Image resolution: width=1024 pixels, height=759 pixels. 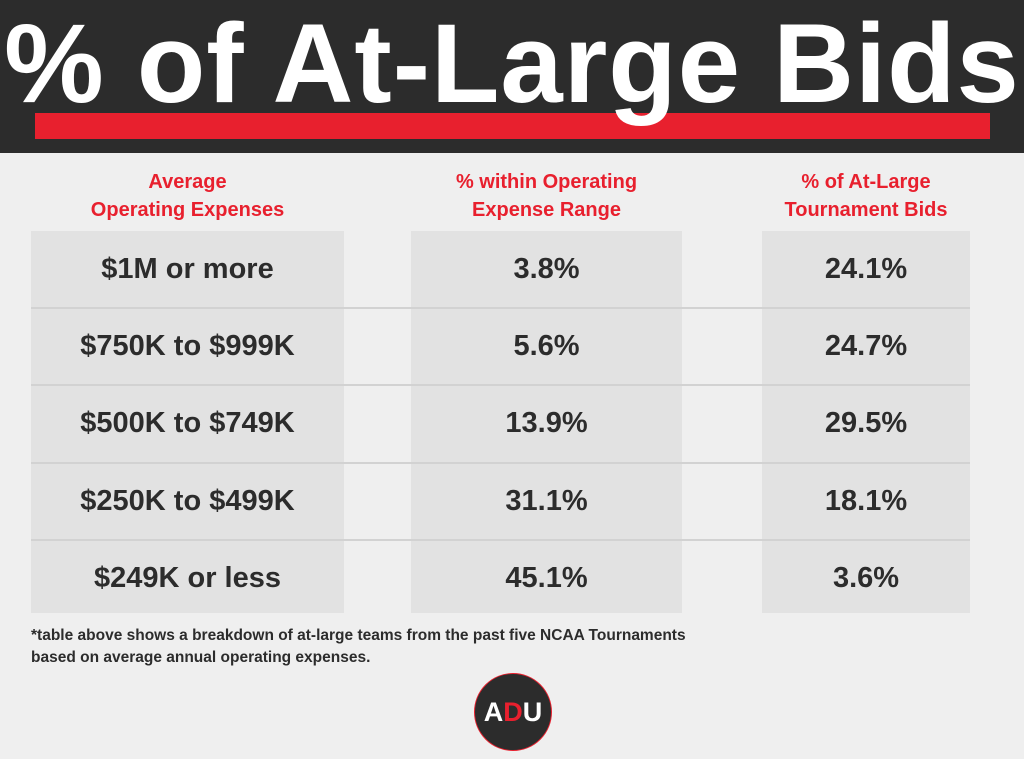 What do you see at coordinates (546, 577) in the screenshot?
I see `cell-percent-within-range: 45.1%` at bounding box center [546, 577].